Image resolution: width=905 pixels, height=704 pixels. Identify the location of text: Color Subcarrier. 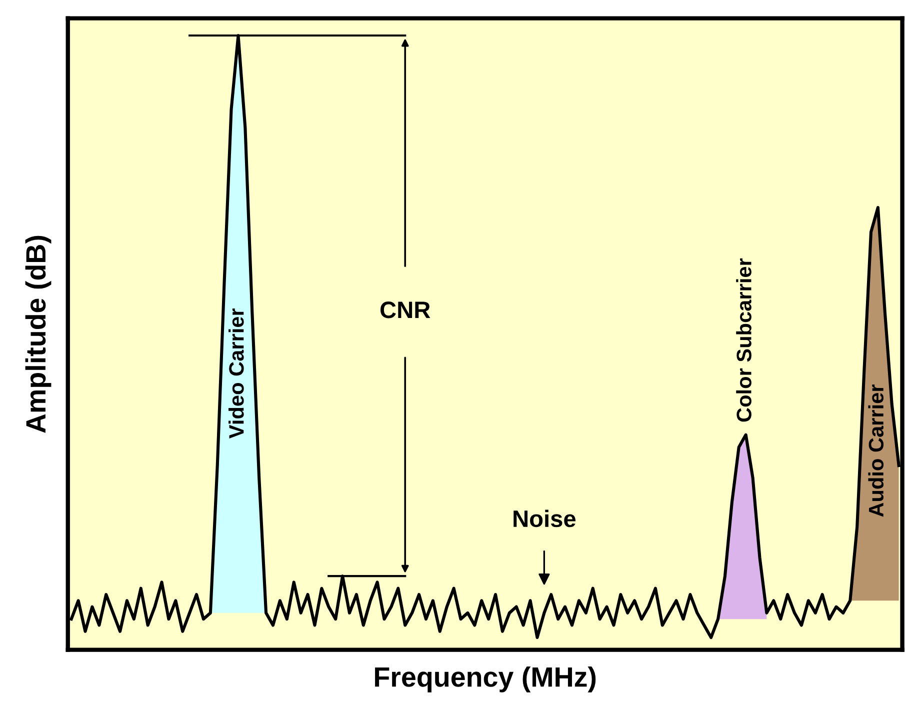
(744, 340).